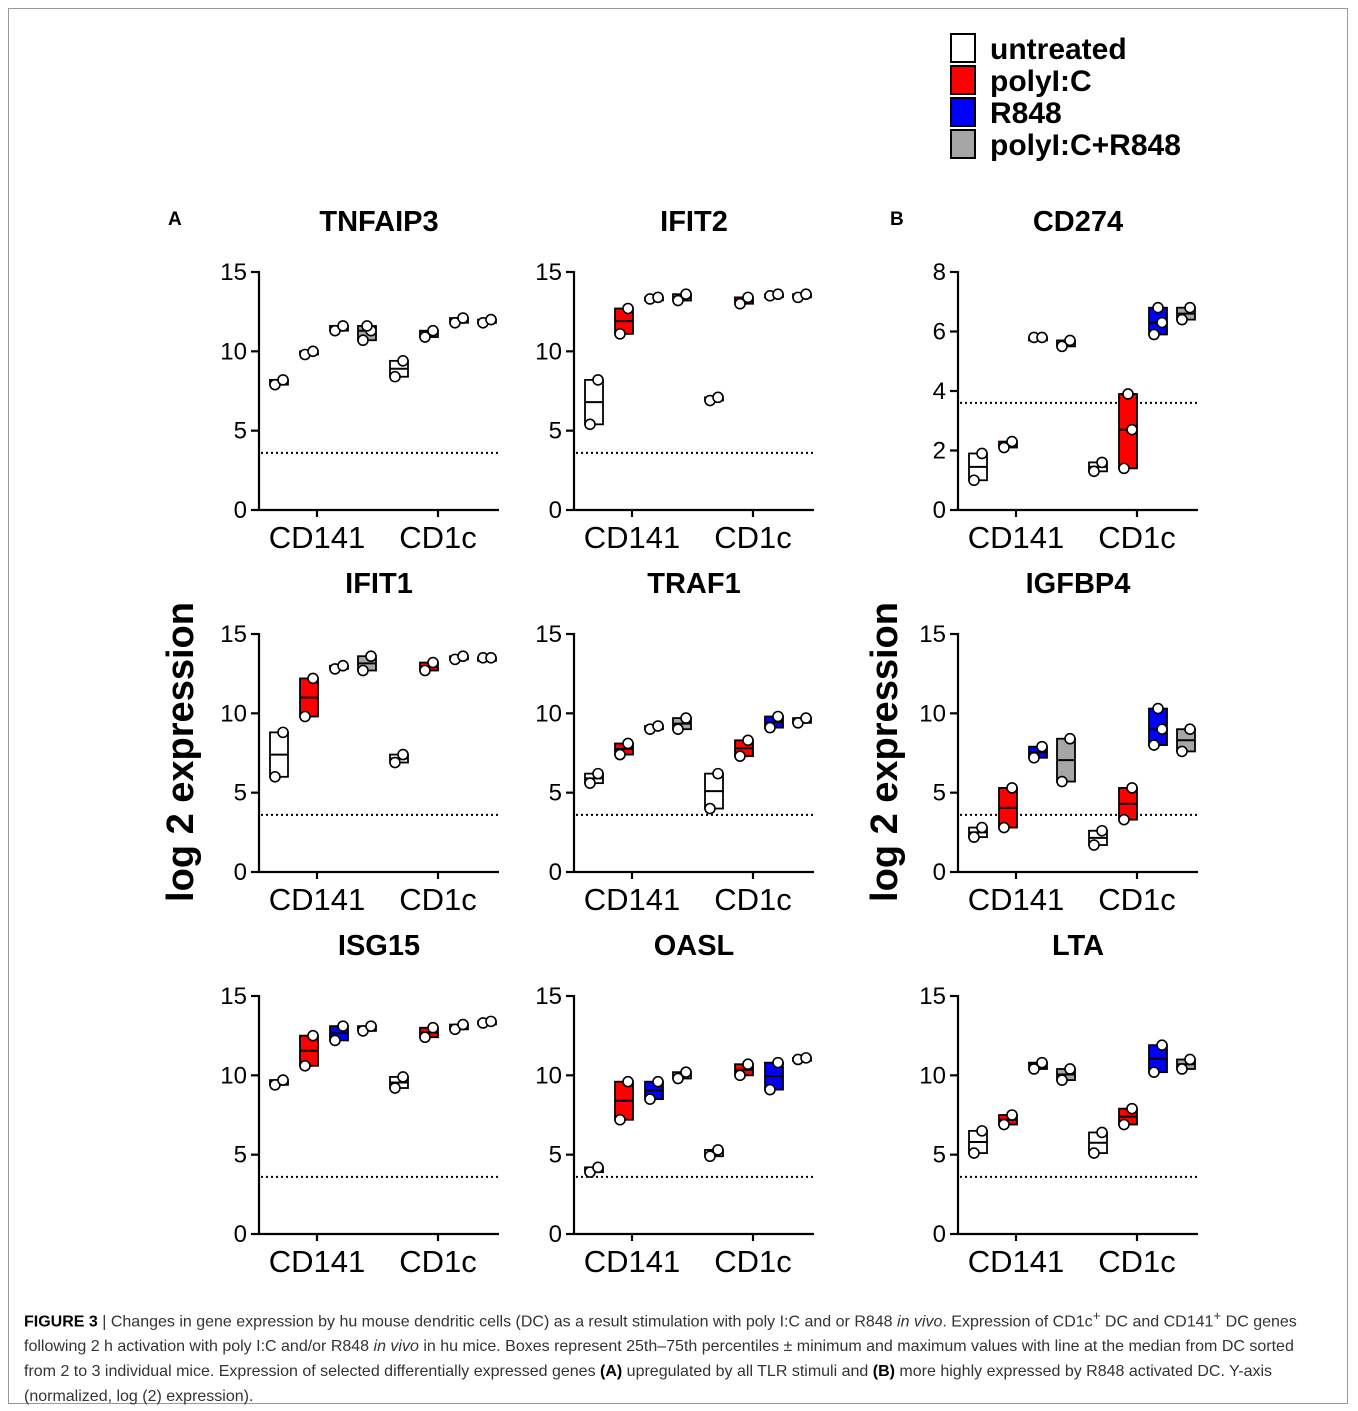 Image resolution: width=1358 pixels, height=1411 pixels. Describe the element at coordinates (694, 222) in the screenshot. I see `chart-title: IFIT2` at that location.